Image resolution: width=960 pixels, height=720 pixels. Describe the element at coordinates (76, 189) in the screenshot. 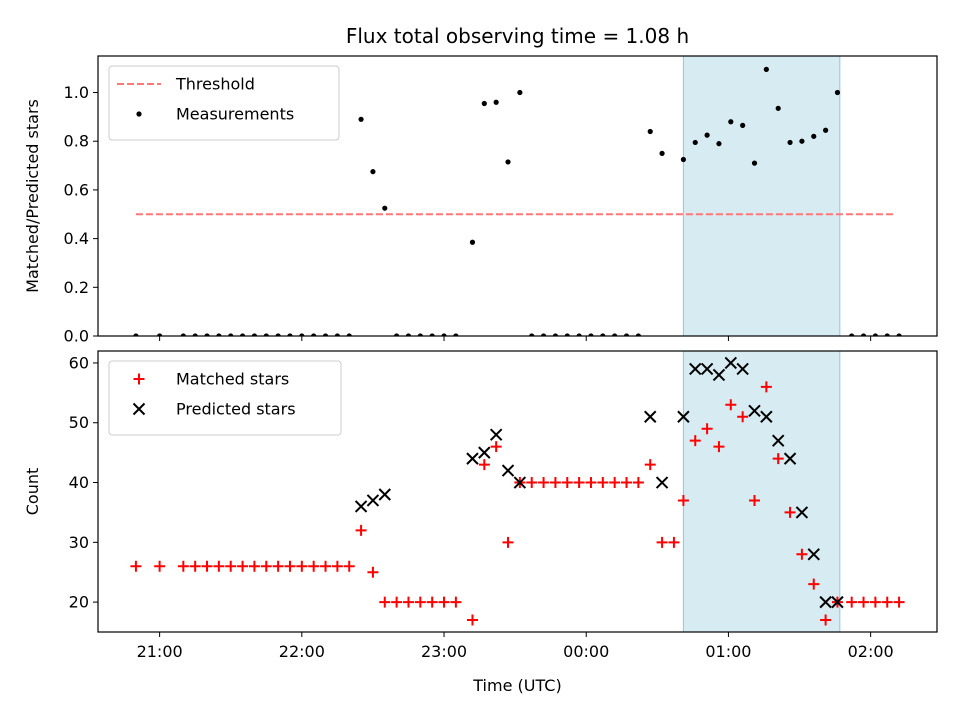

I see `y-tick-label: 0.6` at that location.